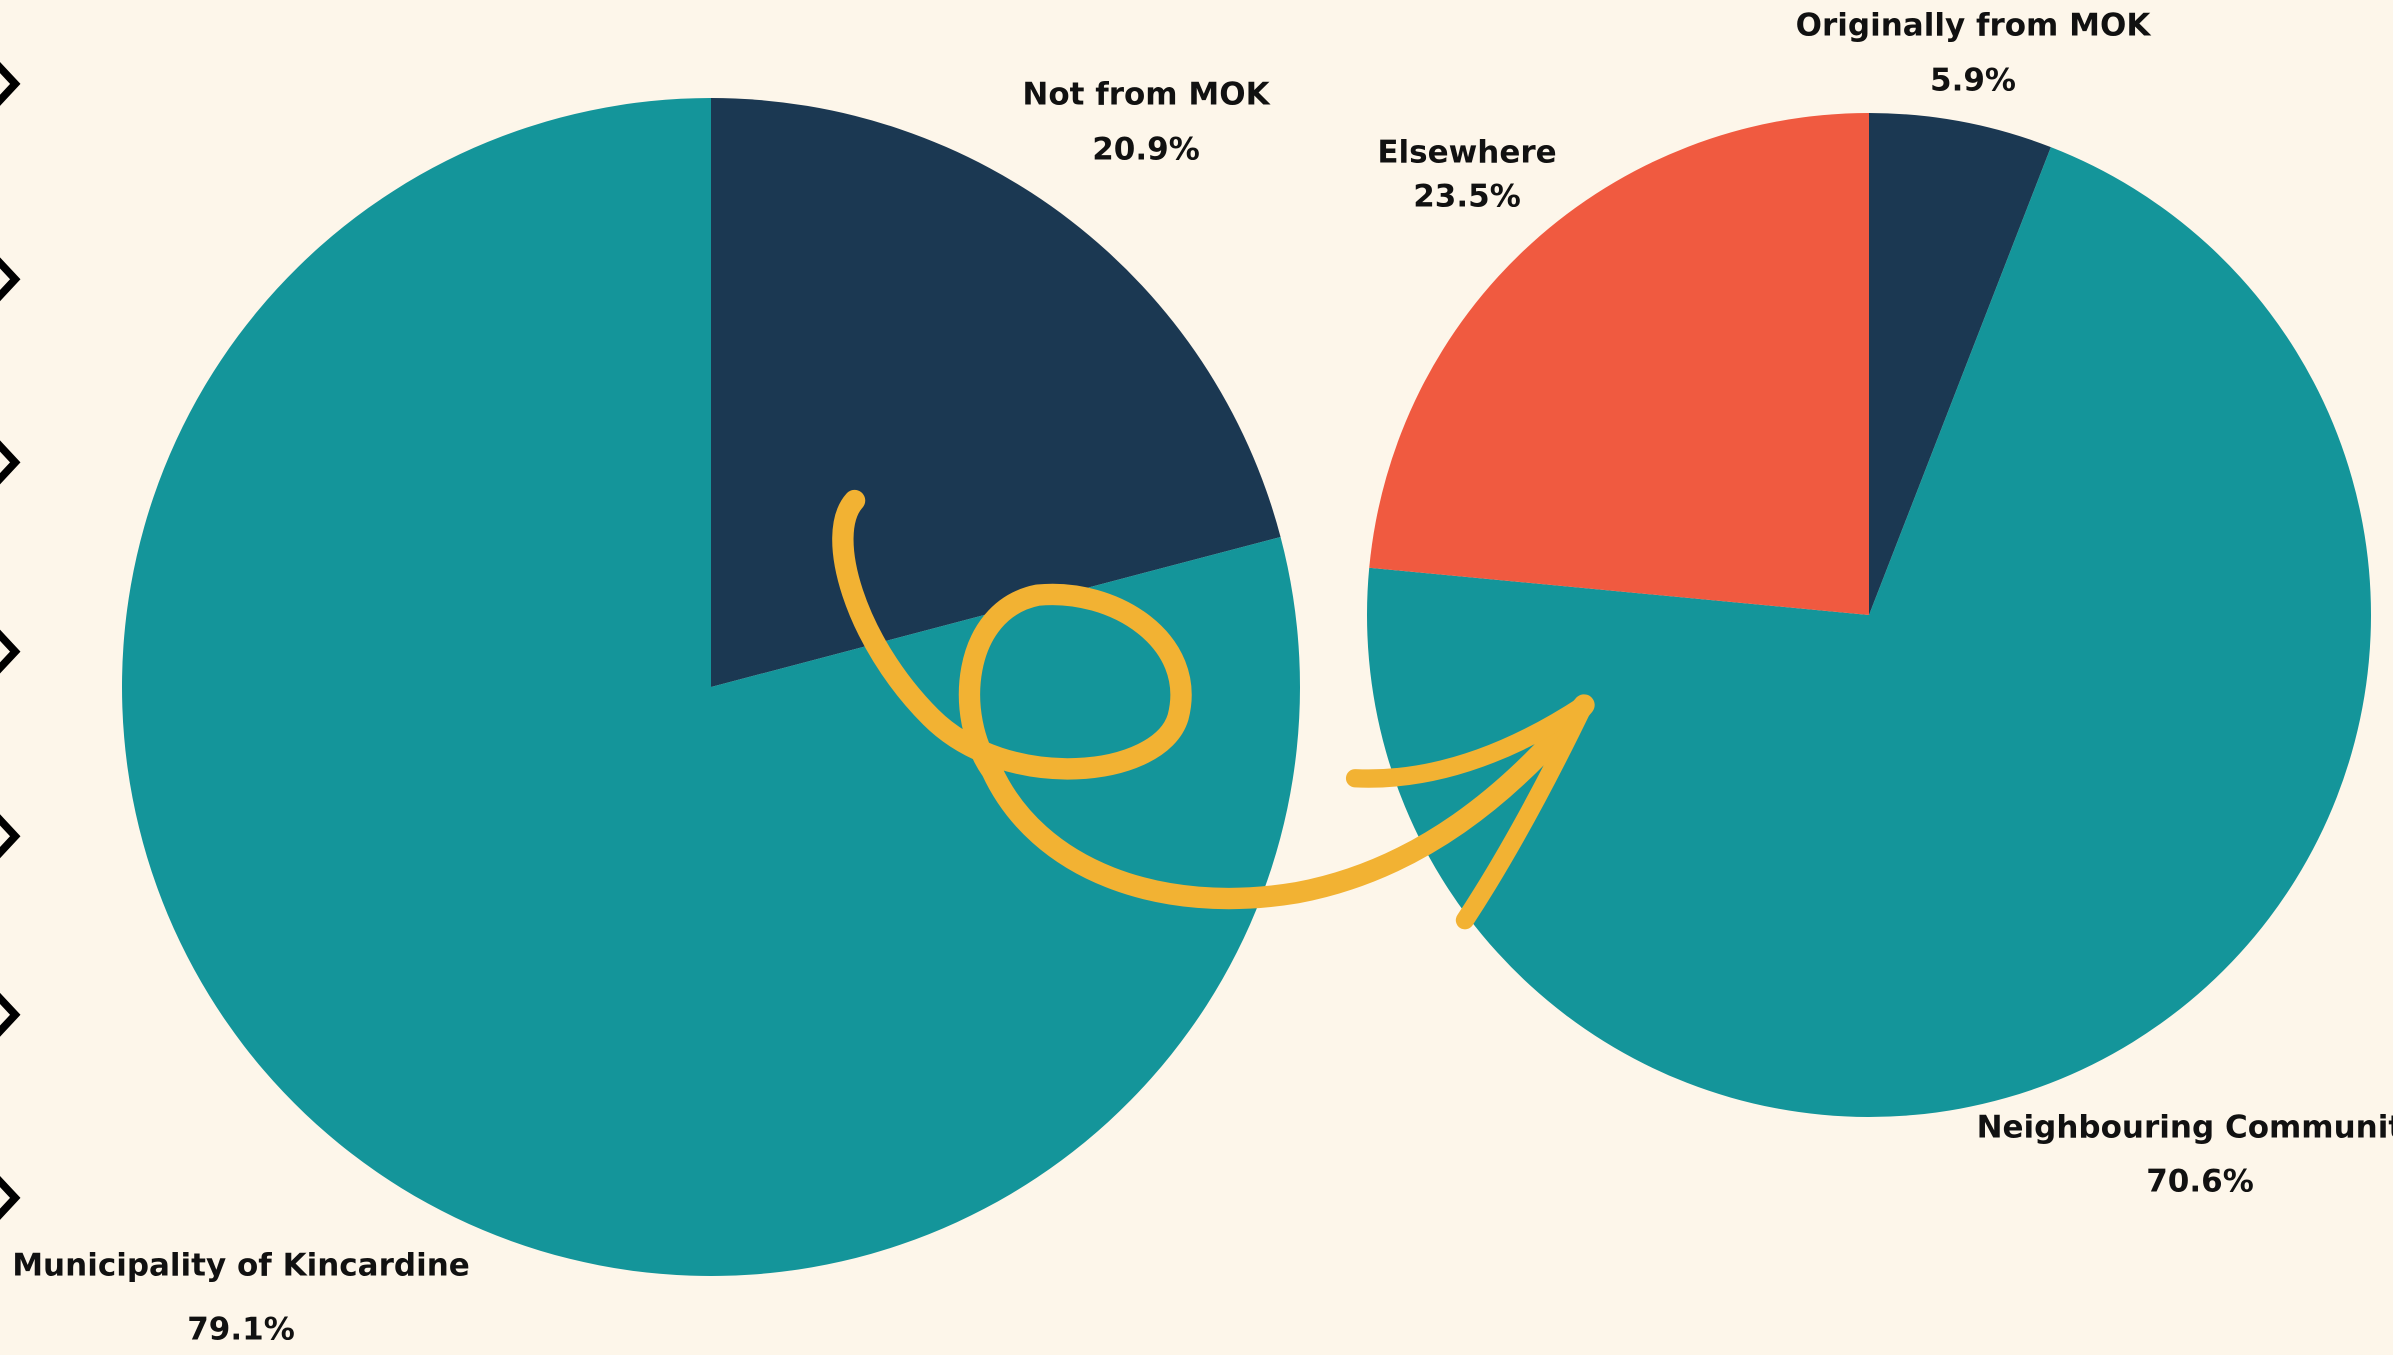 The height and width of the screenshot is (1355, 2393). I want to click on slice-value: 5.9%, so click(1973, 81).